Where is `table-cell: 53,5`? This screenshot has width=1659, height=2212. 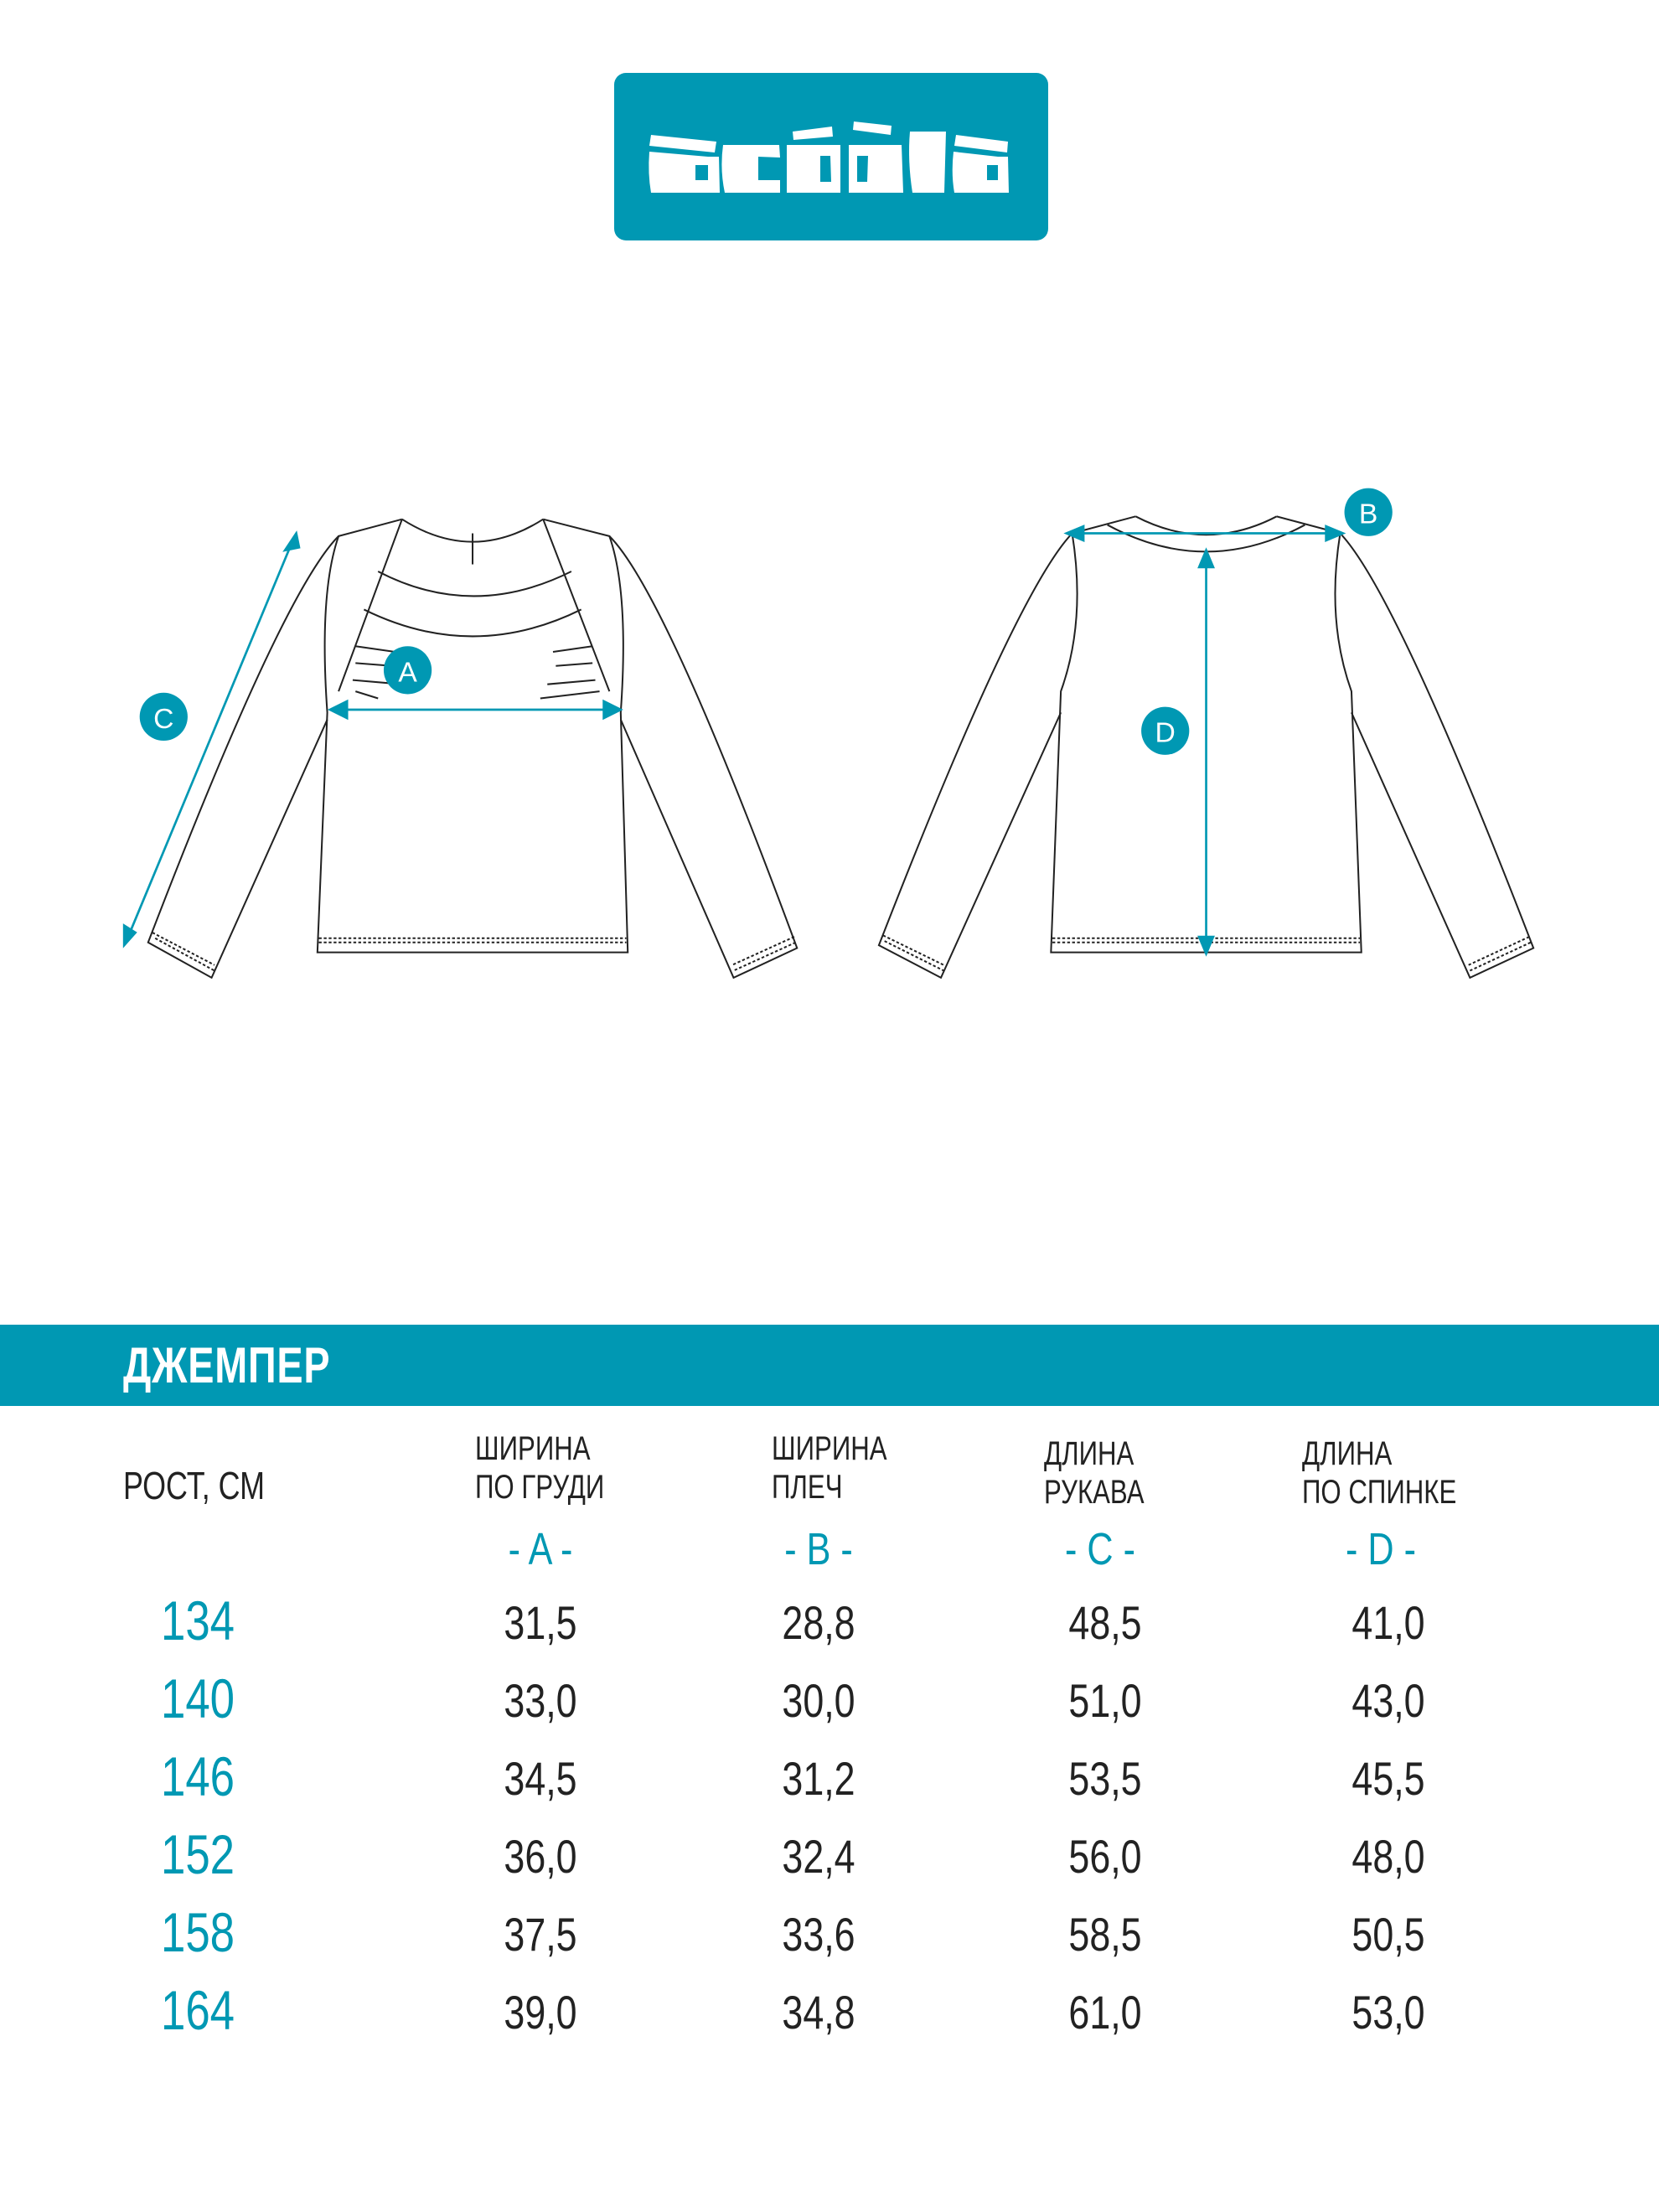 table-cell: 53,5 is located at coordinates (1105, 1778).